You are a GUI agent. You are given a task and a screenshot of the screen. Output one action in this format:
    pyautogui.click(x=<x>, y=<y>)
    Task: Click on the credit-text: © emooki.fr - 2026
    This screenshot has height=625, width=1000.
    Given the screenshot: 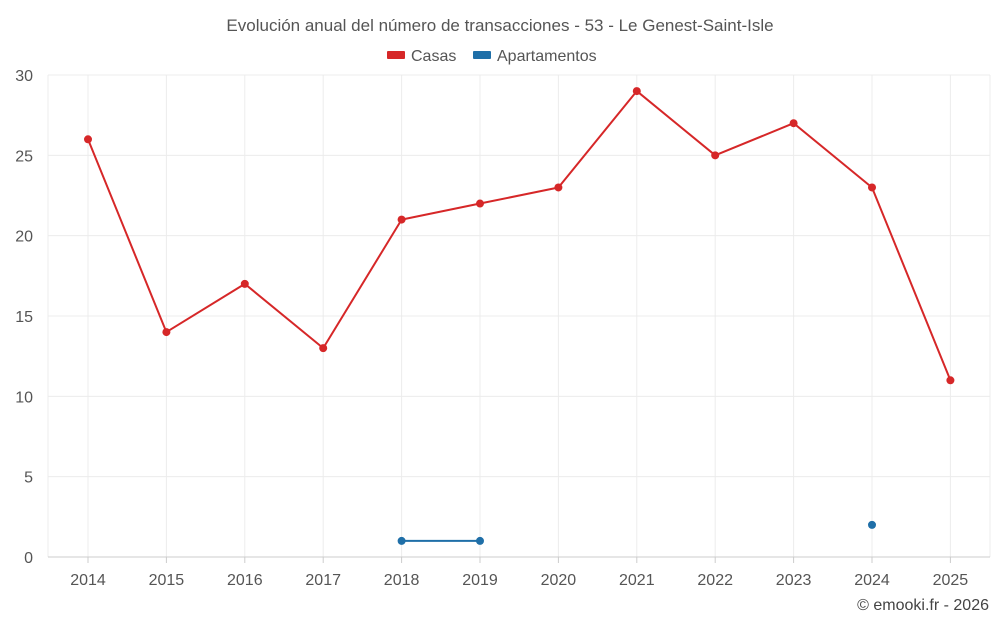 What is the action you would take?
    pyautogui.click(x=923, y=605)
    